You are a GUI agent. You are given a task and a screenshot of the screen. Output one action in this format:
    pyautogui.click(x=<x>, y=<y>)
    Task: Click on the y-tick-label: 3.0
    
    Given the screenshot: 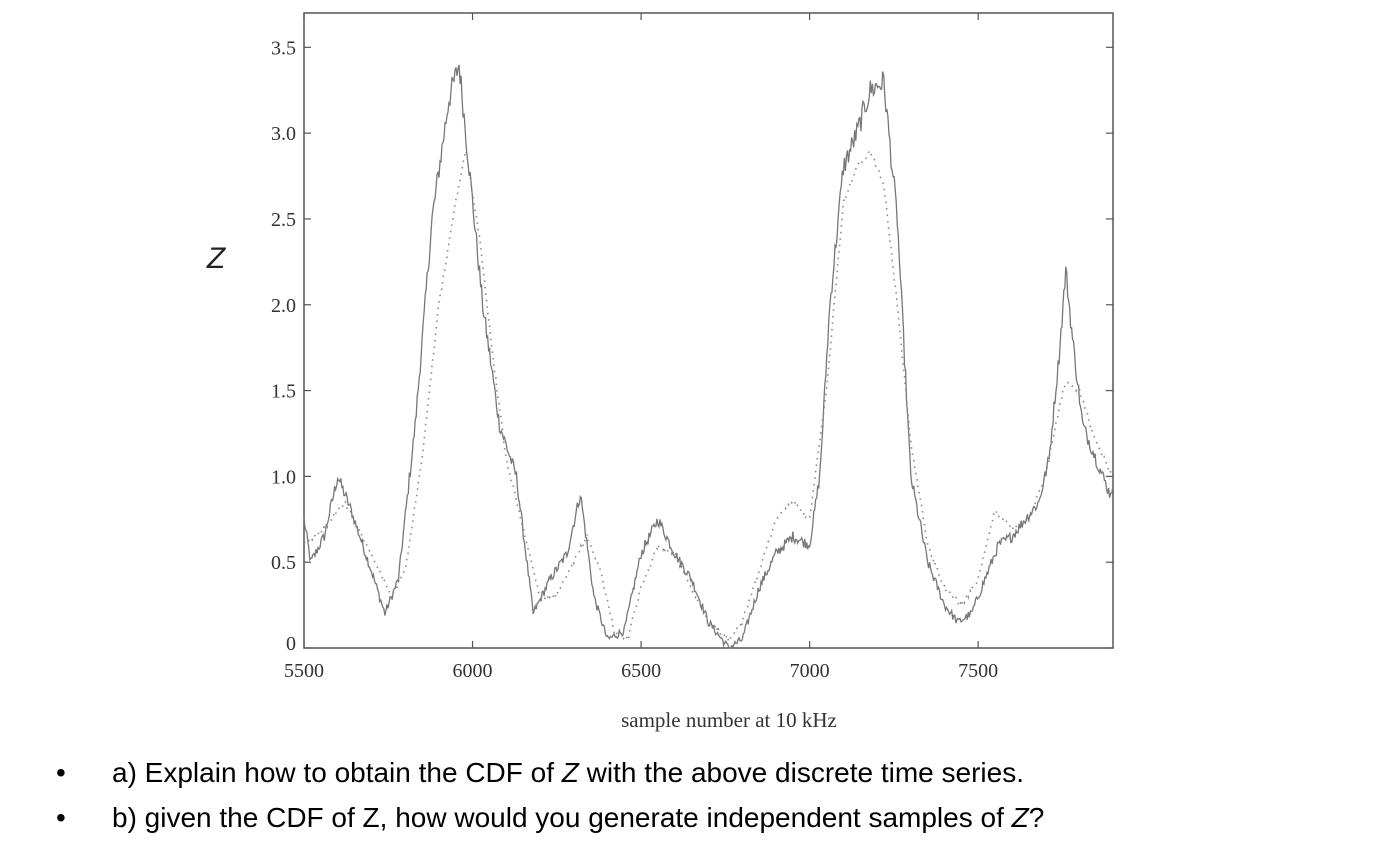 What is the action you would take?
    pyautogui.click(x=283, y=134)
    